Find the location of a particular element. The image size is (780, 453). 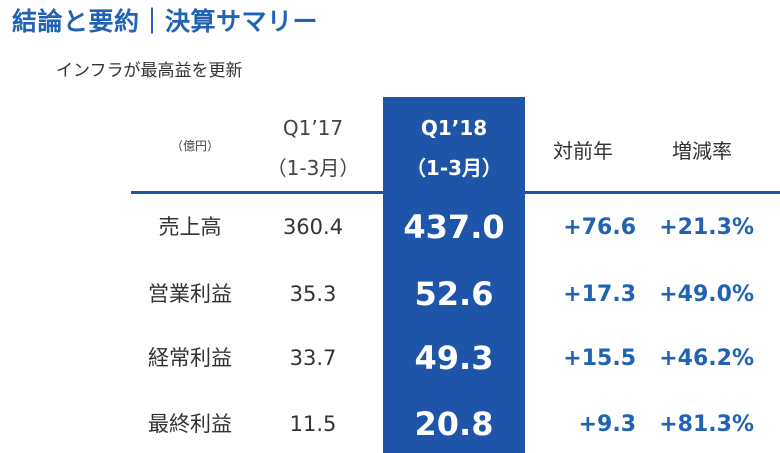

curr-range-header: （1-3月） is located at coordinates (454, 168).